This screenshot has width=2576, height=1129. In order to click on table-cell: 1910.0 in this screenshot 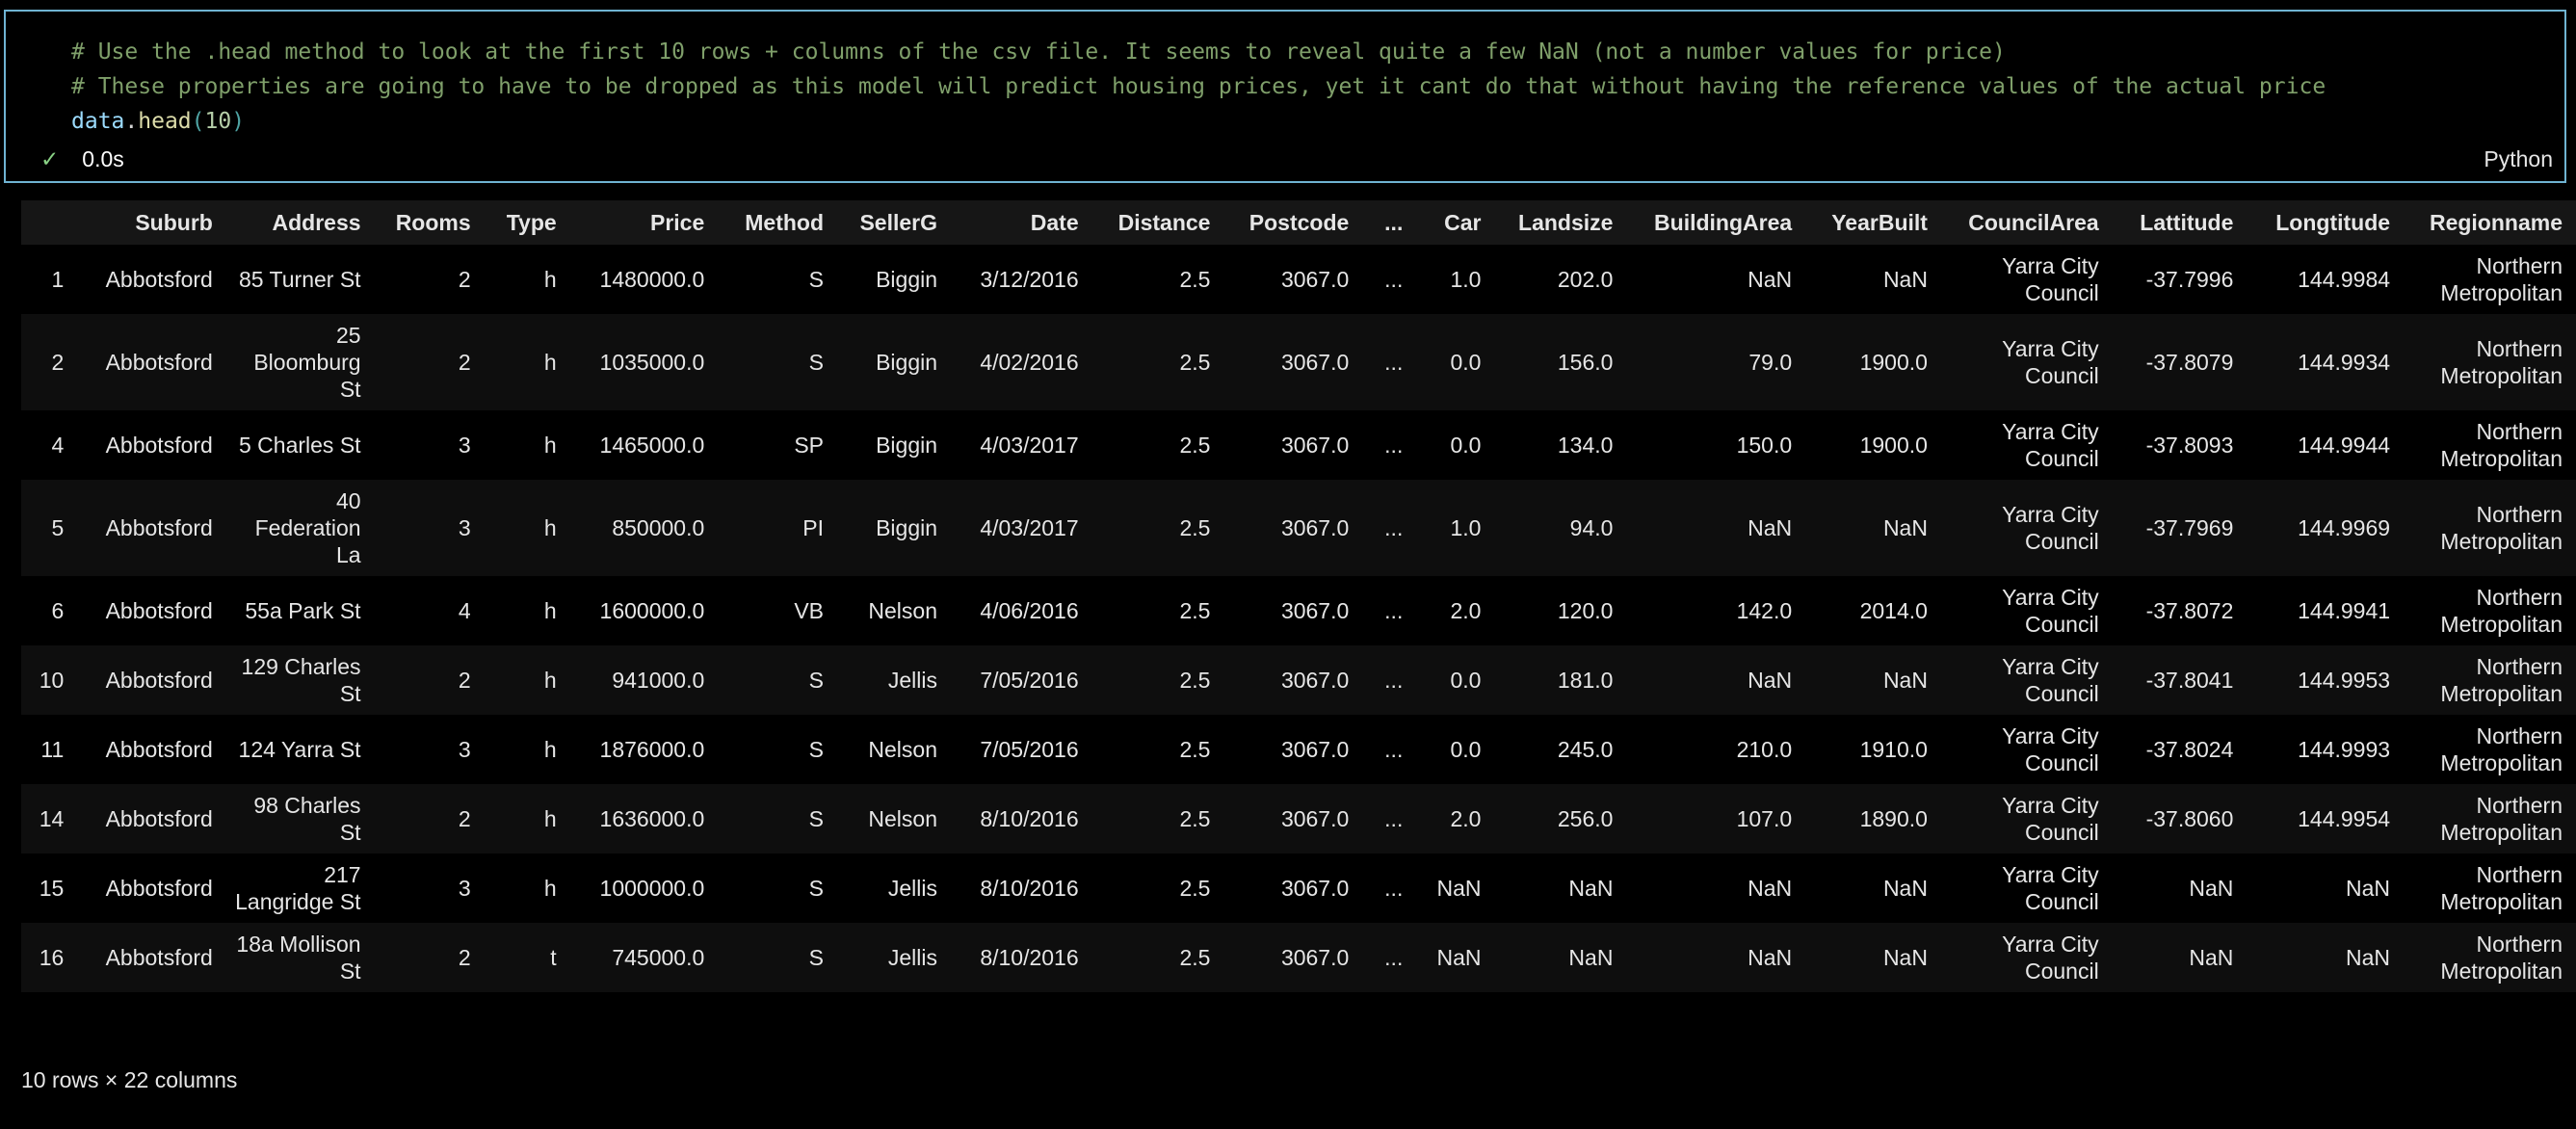, I will do `click(1894, 749)`.